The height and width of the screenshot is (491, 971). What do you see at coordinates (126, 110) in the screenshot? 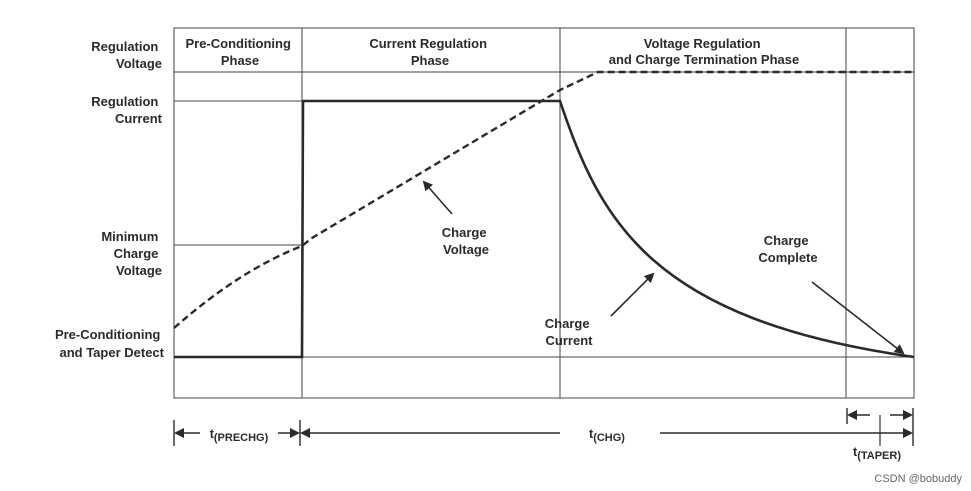
I see `label-regulation-current: Regulation Current` at bounding box center [126, 110].